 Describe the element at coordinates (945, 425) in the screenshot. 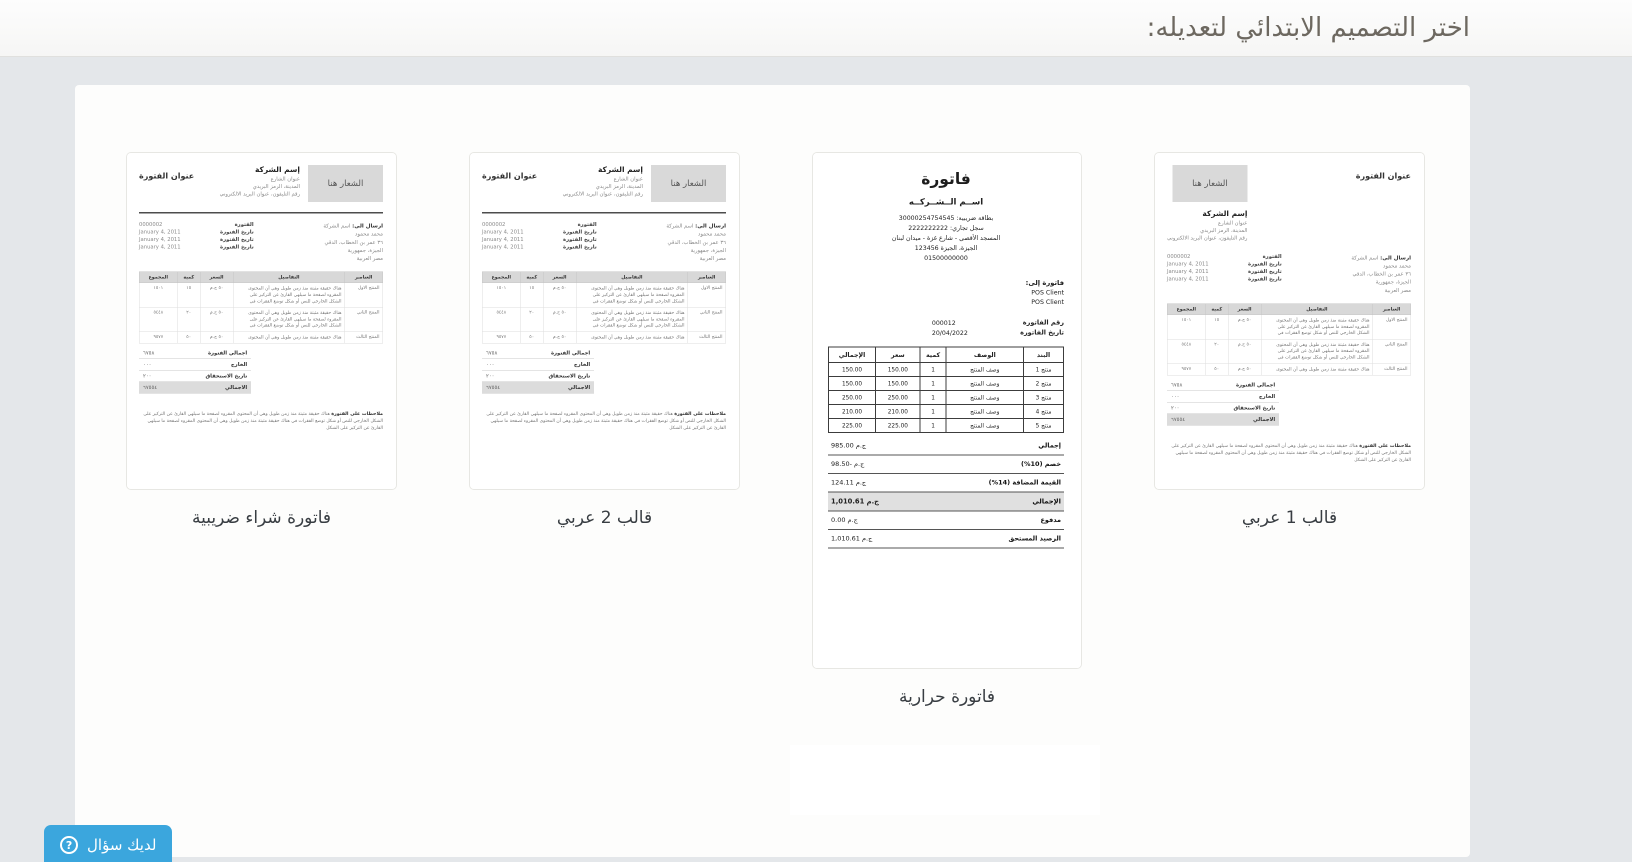

I see `table-row: منتج 5 وصف المنتج 1 225.00 225.00` at that location.